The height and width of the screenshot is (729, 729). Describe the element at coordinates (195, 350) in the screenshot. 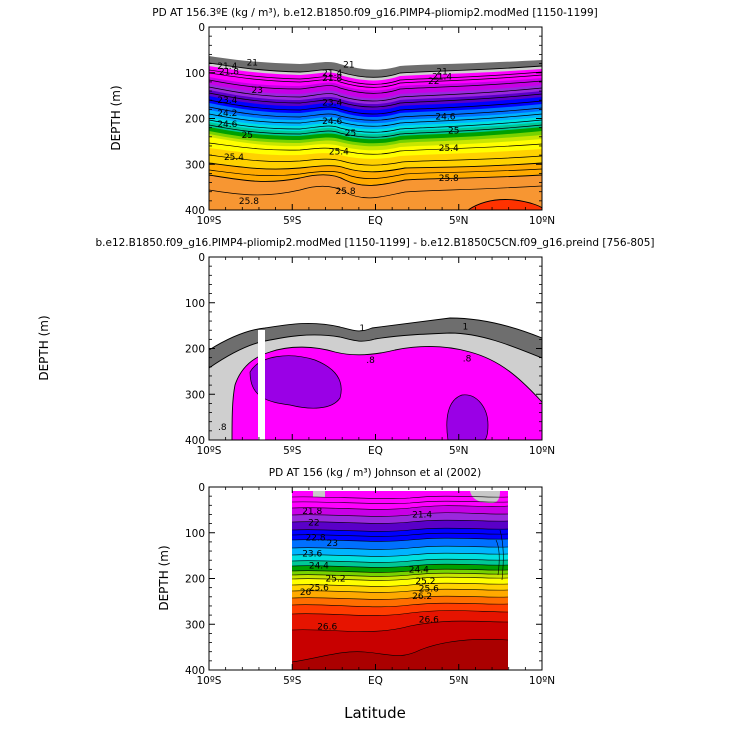

I see `y-tick-label-b: 200` at that location.